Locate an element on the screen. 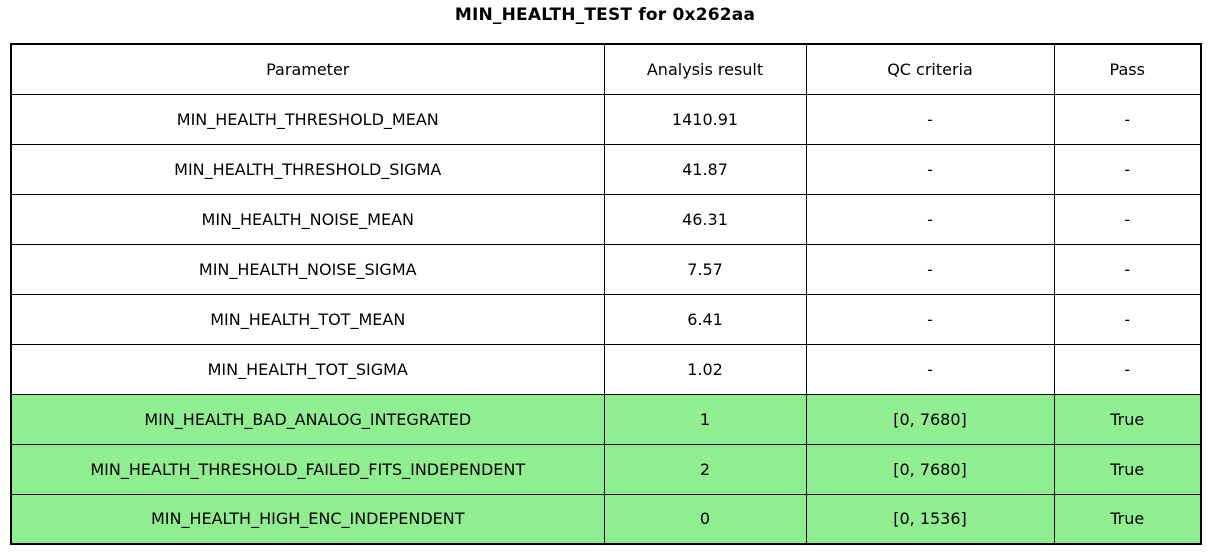 Image resolution: width=1210 pixels, height=553 pixels. cell-parameter: MIN_HEALTH_BAD_ANALOG_INTEGRATED is located at coordinates (307, 419).